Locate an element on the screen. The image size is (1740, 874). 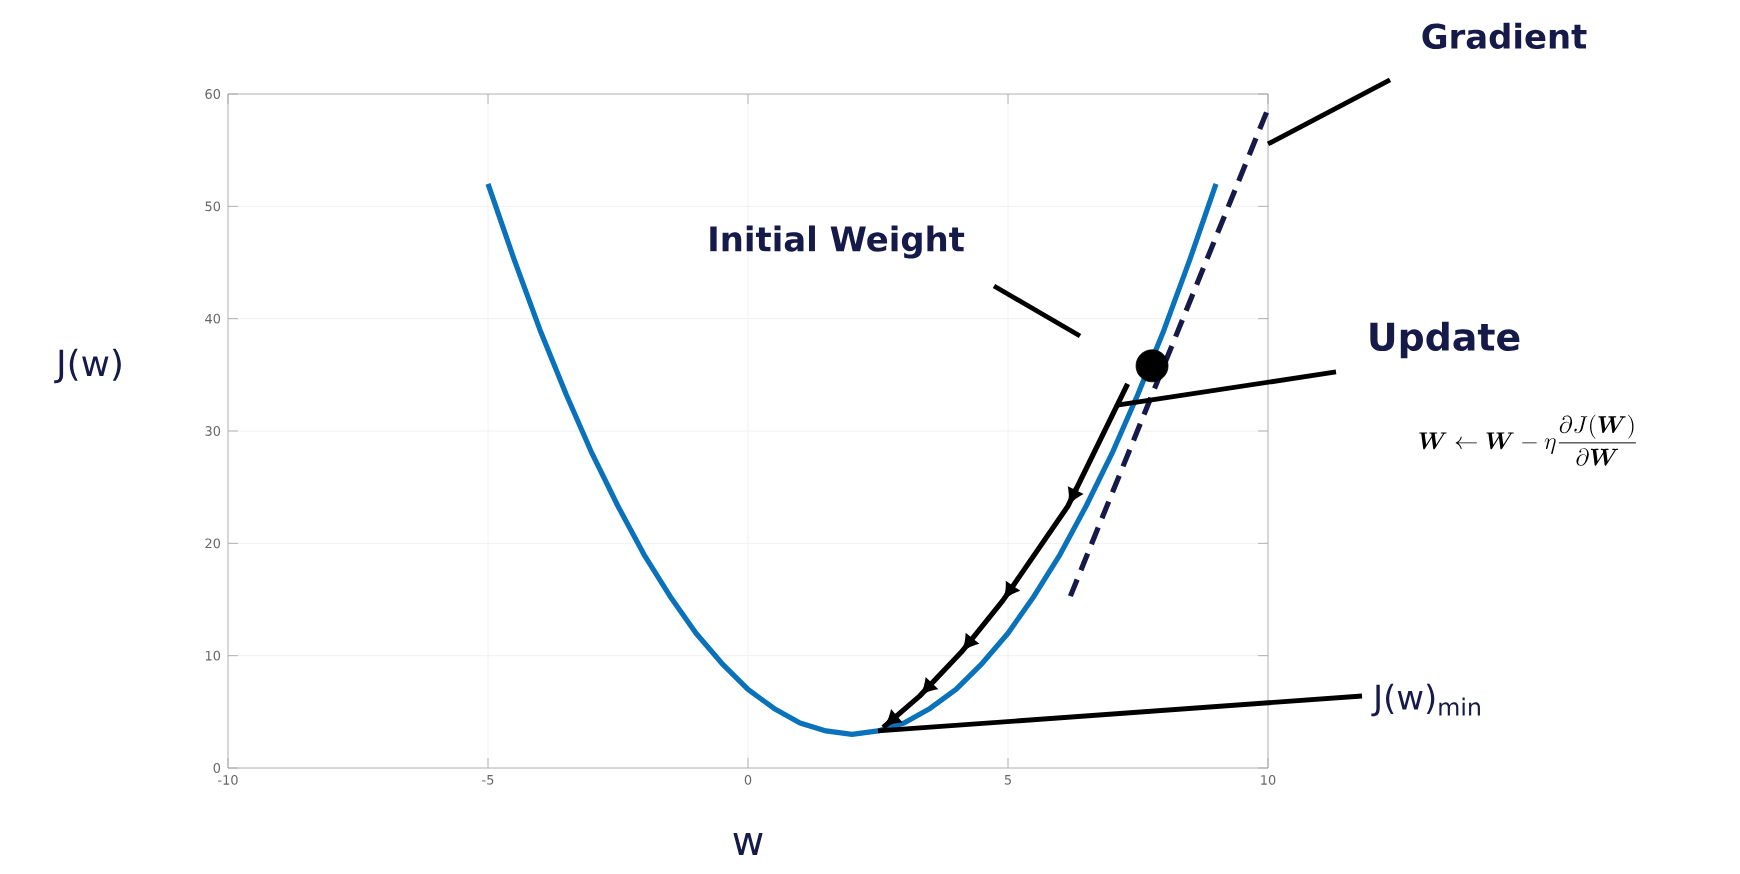
annotation: J(w)$_{min}$ is located at coordinates (1425, 700).